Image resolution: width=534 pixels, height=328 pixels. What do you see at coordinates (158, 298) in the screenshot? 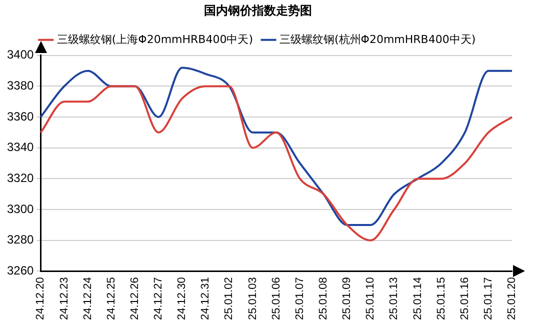
I see `x-tick-label: 24.12.27` at bounding box center [158, 298].